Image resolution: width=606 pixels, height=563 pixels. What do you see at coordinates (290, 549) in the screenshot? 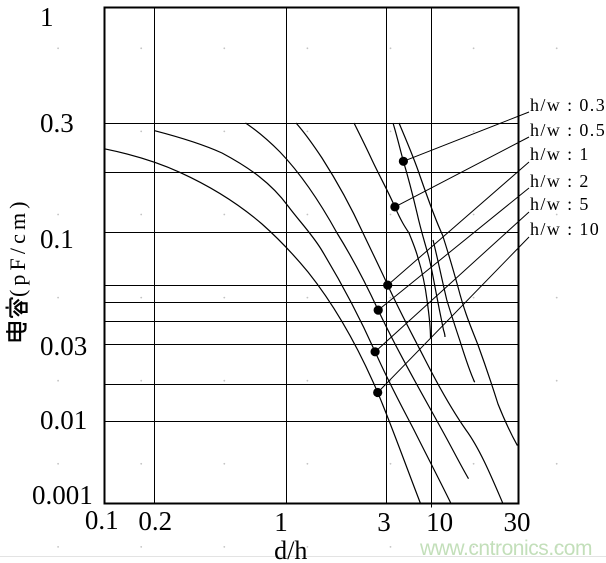
I see `svg-text: d/h` at bounding box center [290, 549].